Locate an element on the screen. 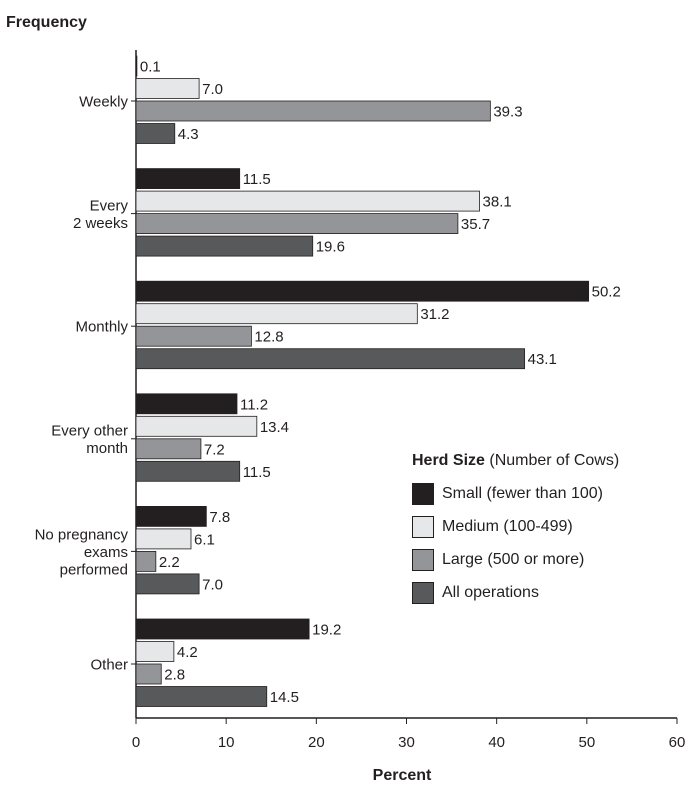  legend-swatch-all is located at coordinates (423, 592).